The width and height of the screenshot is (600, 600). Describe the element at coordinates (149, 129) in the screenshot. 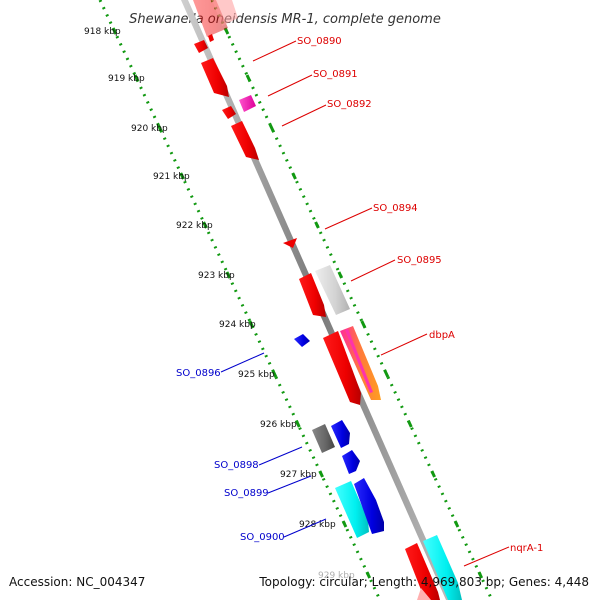

I see `scale-label: 920 kbp` at that location.